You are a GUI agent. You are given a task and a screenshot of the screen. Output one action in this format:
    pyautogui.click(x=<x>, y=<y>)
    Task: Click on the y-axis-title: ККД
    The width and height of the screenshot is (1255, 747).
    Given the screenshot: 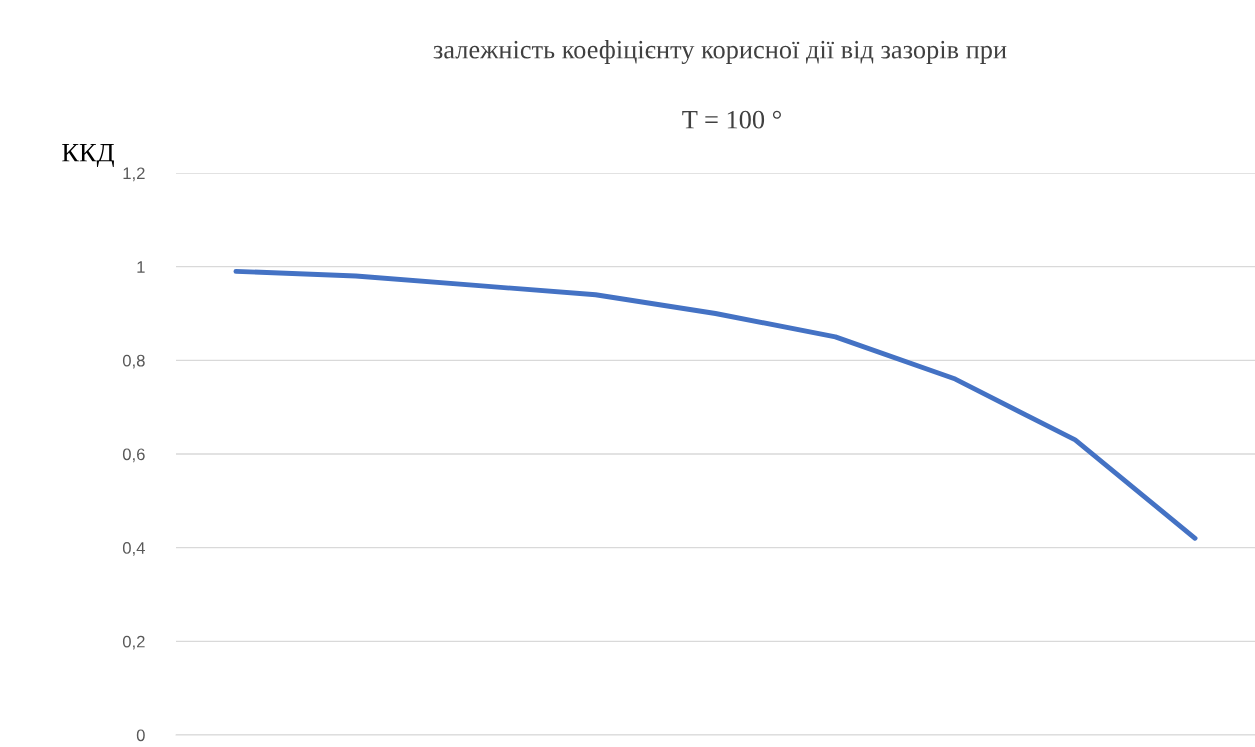 What is the action you would take?
    pyautogui.click(x=88, y=155)
    